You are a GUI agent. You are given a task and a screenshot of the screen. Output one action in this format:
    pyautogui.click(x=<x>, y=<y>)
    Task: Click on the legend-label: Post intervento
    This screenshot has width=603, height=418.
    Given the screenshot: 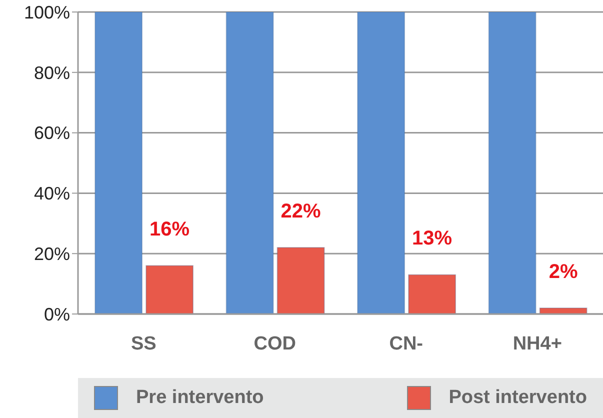 What is the action you would take?
    pyautogui.click(x=517, y=398)
    